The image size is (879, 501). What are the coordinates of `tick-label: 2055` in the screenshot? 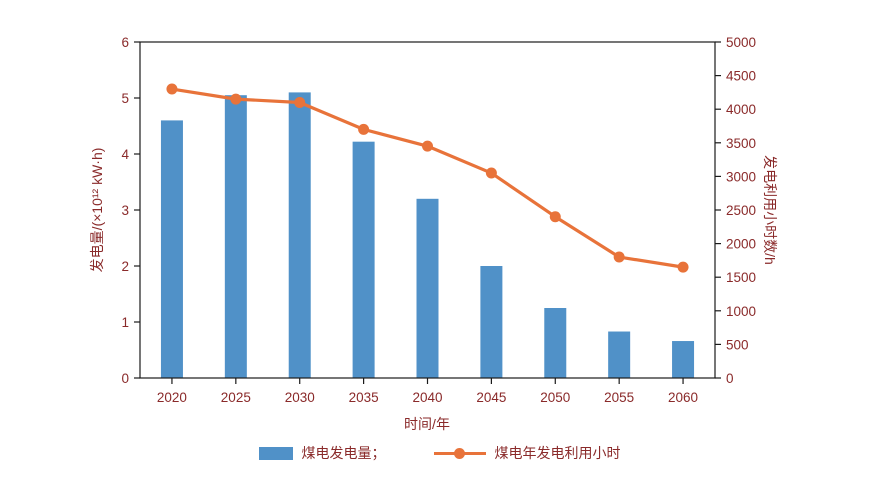 It's located at (619, 397).